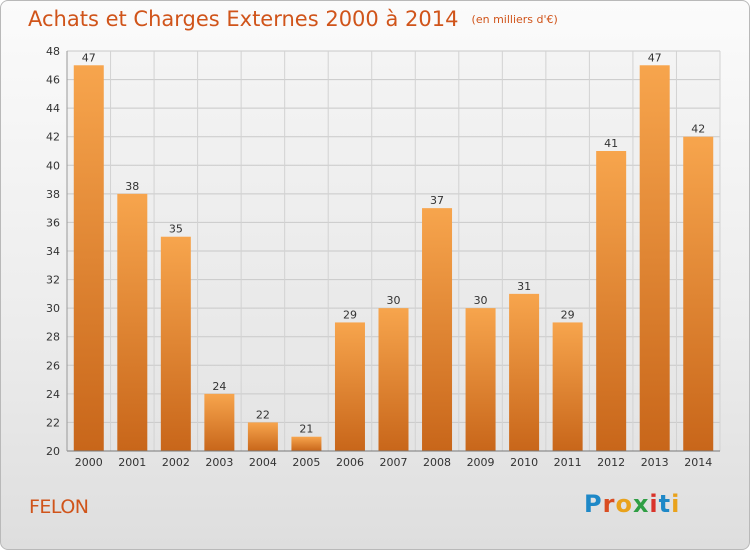 The height and width of the screenshot is (550, 750). What do you see at coordinates (53, 137) in the screenshot?
I see `y-tick-label: 42` at bounding box center [53, 137].